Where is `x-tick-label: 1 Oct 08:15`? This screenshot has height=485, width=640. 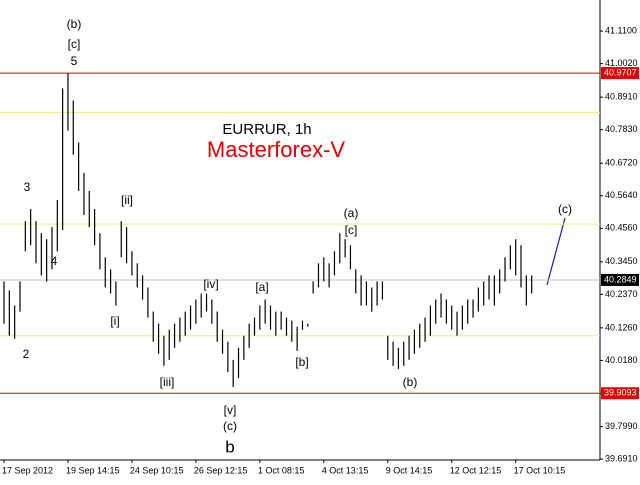
x-tick-label: 1 Oct 08:15 is located at coordinates (281, 470).